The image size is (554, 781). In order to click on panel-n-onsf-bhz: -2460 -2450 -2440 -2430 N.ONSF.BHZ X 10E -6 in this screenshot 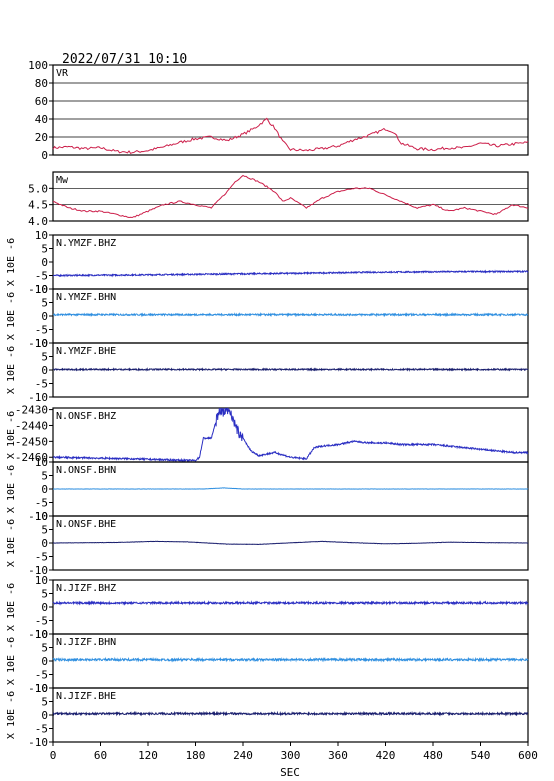, I will do `click(267, 434)`.